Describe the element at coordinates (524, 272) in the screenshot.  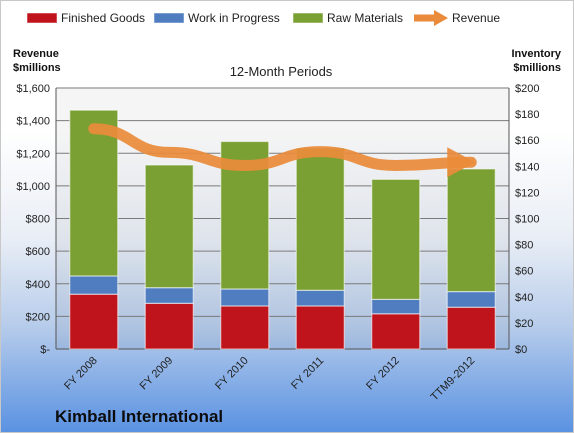
I see `right-tick-label: $60` at that location.